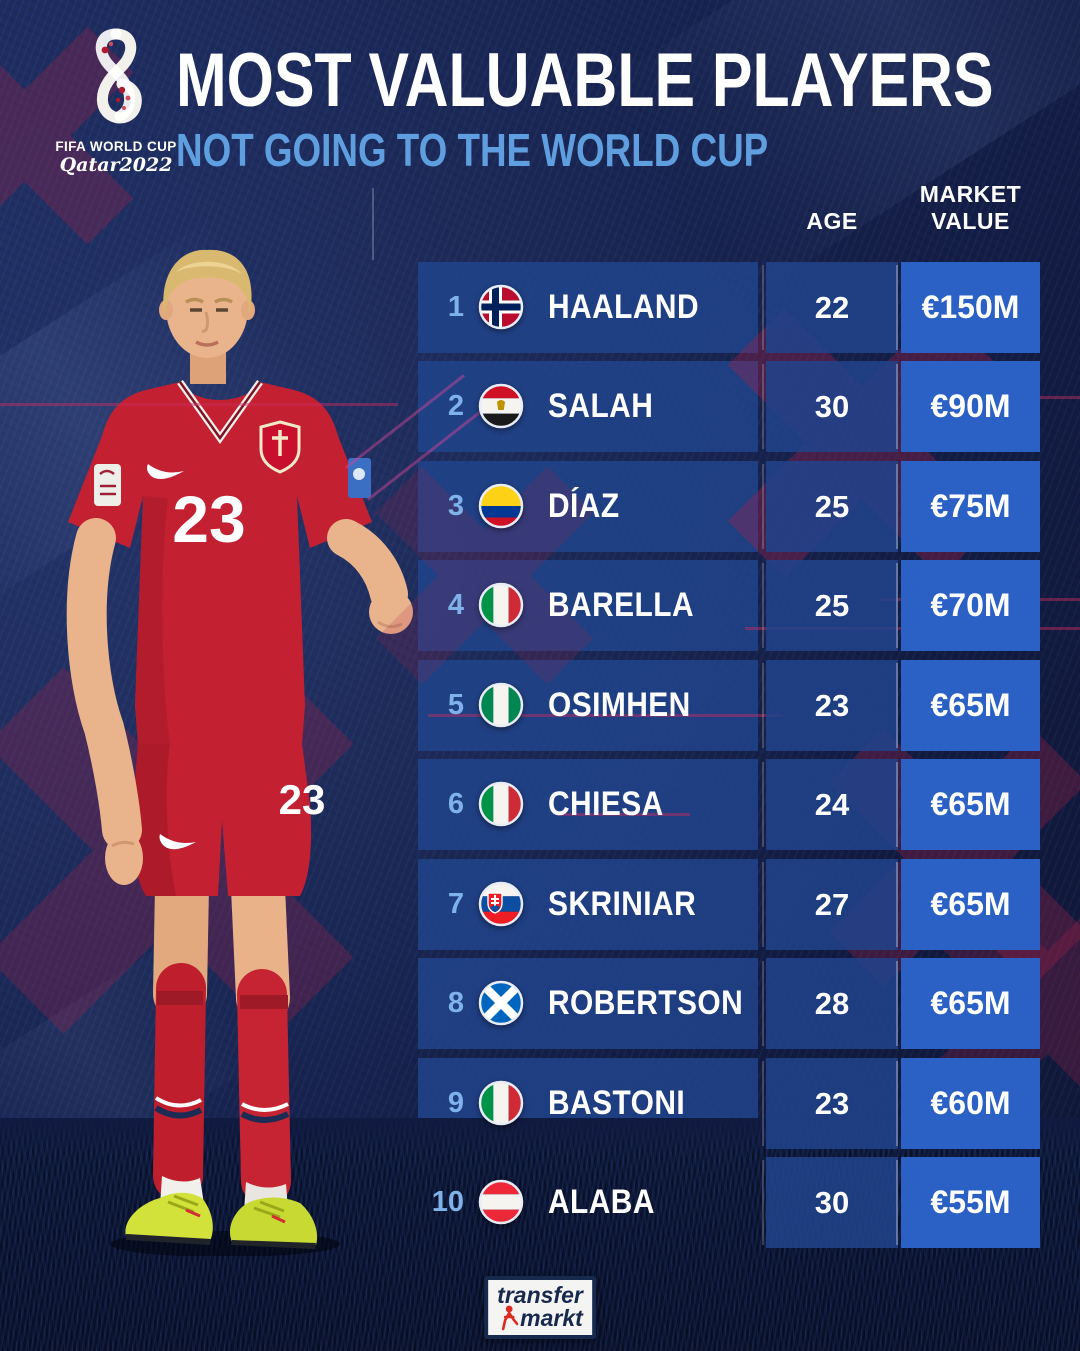 The image size is (1080, 1351). Describe the element at coordinates (501, 904) in the screenshot. I see `flag-slovakia-icon` at that location.